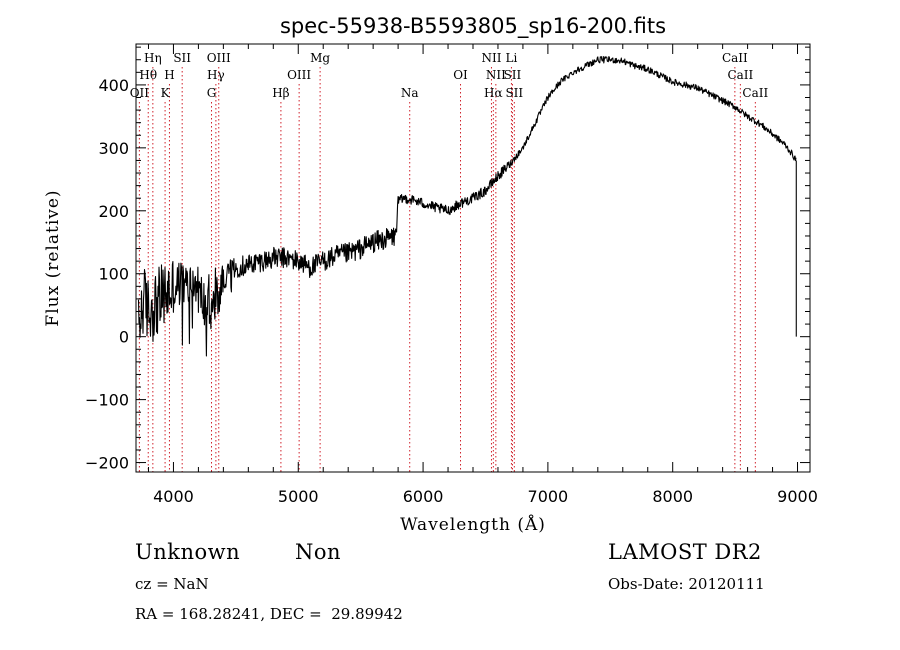 The height and width of the screenshot is (650, 900). What do you see at coordinates (140, 93) in the screenshot?
I see `line-label: OII` at bounding box center [140, 93].